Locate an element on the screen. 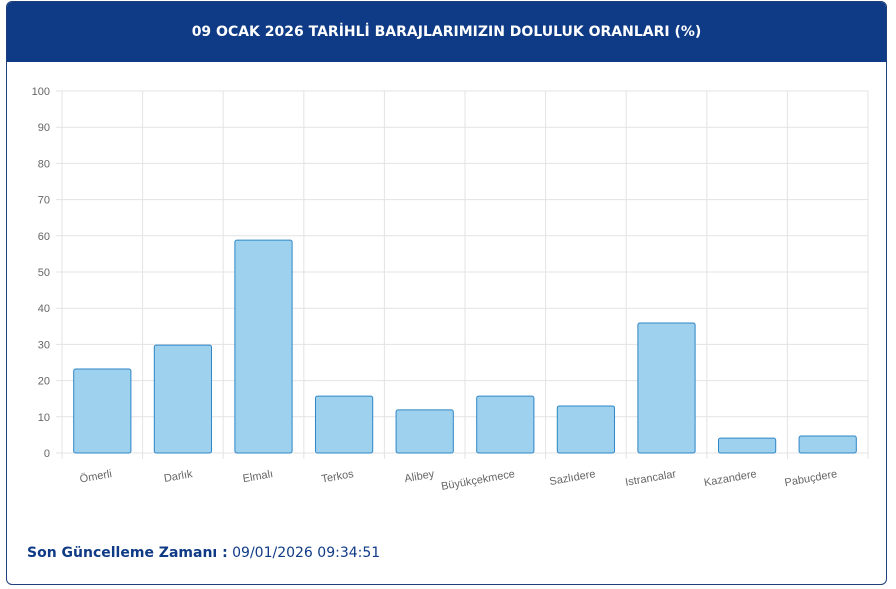 Image resolution: width=896 pixels, height=589 pixels. y-tick-label: 100 is located at coordinates (41, 92).